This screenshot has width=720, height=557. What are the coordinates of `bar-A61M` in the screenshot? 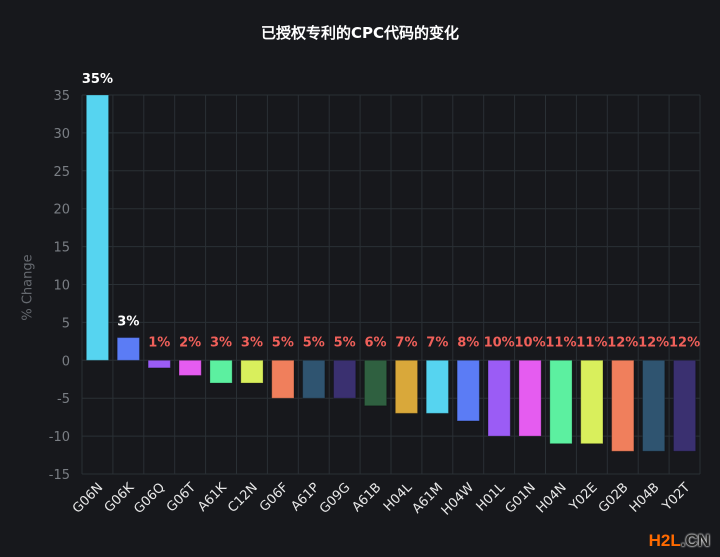 It's located at (437, 386).